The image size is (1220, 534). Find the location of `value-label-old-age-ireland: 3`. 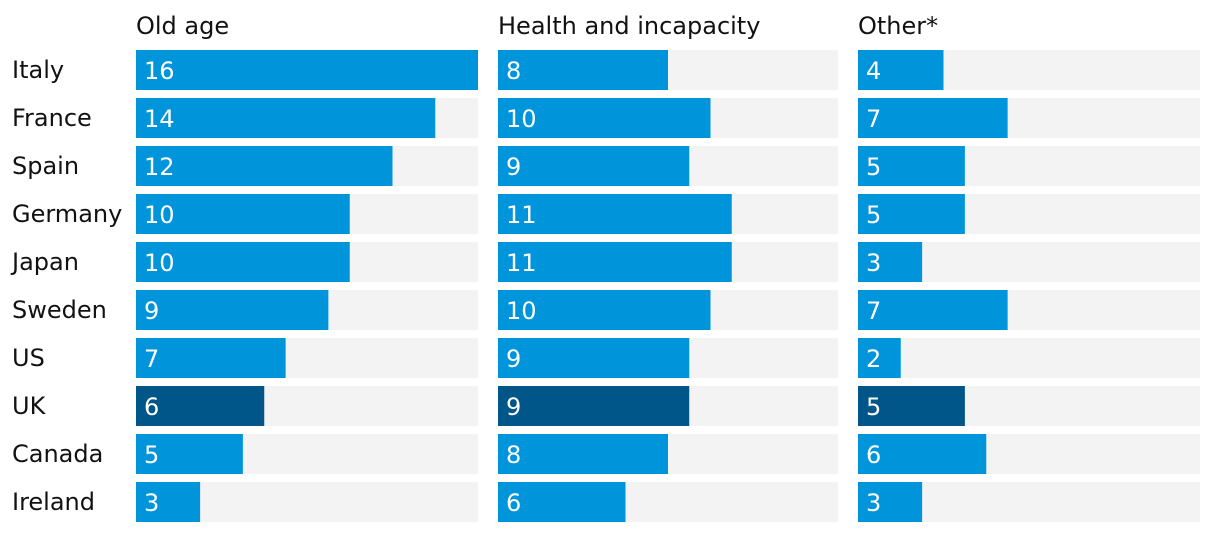

value-label-old-age-ireland: 3 is located at coordinates (151, 503).